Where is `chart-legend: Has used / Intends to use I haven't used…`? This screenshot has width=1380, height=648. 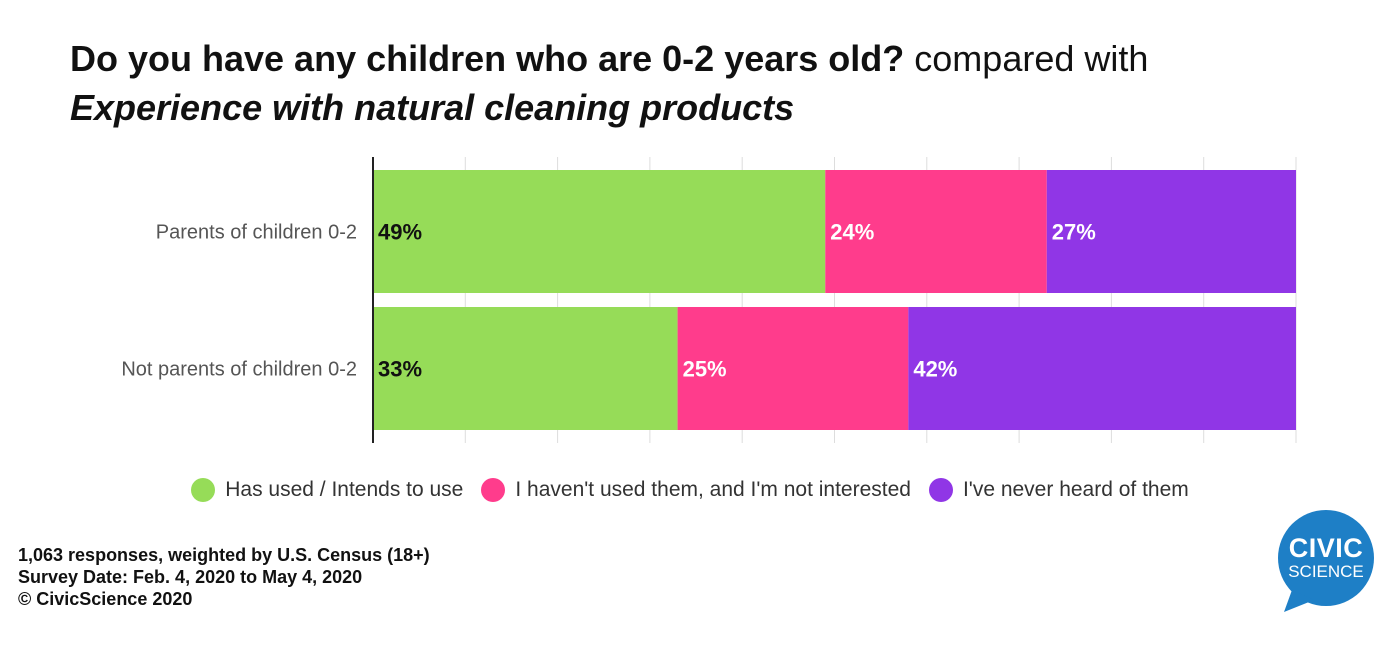
chart-legend: Has used / Intends to use I haven't used… is located at coordinates (690, 490).